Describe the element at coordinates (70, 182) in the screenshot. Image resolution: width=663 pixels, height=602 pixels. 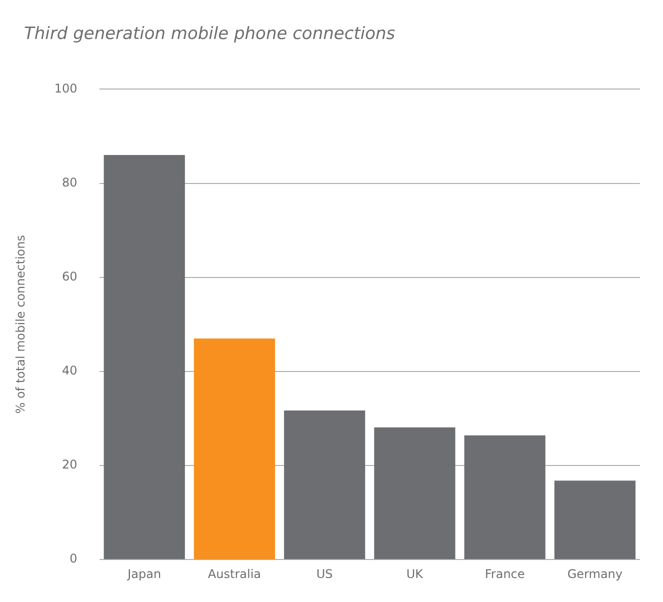
I see `y-tick-label: 80` at that location.